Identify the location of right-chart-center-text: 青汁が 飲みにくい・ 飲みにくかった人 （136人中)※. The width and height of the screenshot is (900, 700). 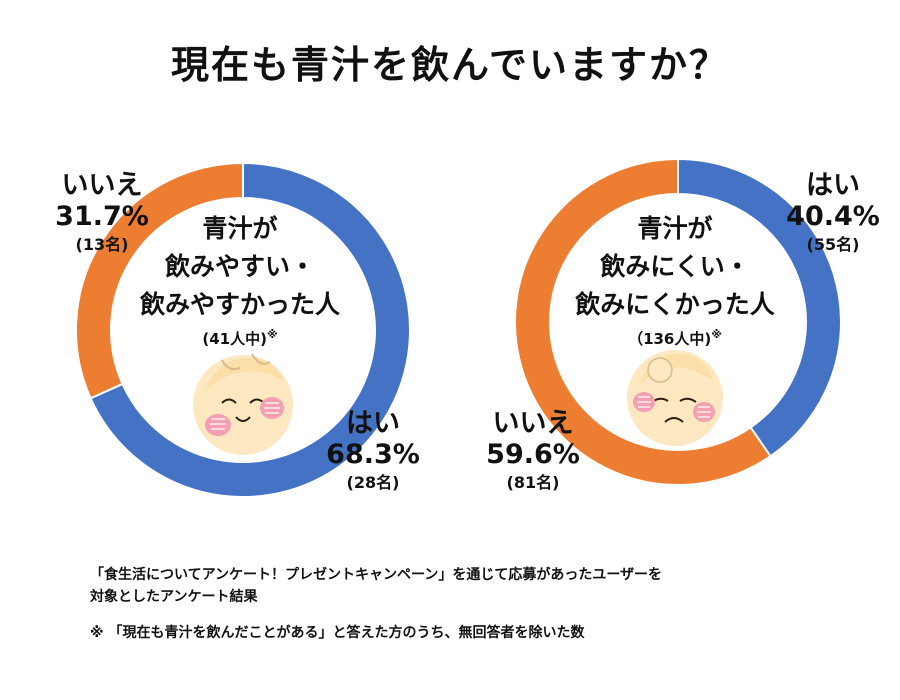
(675, 279).